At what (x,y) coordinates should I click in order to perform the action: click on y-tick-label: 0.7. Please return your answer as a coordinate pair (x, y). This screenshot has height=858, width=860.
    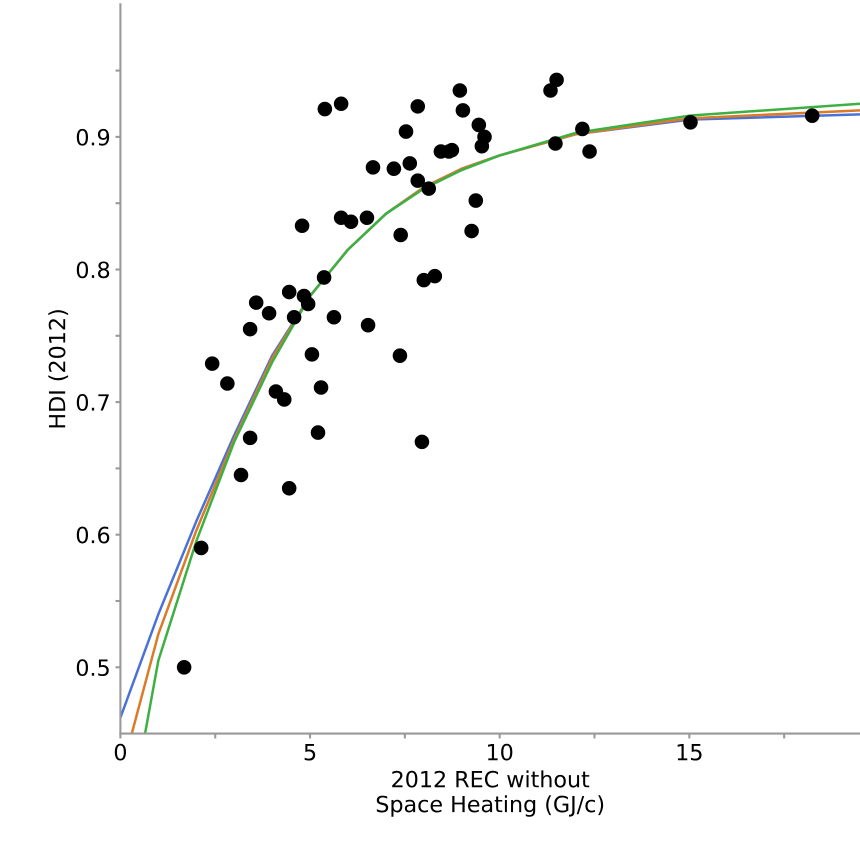
    Looking at the image, I should click on (92, 402).